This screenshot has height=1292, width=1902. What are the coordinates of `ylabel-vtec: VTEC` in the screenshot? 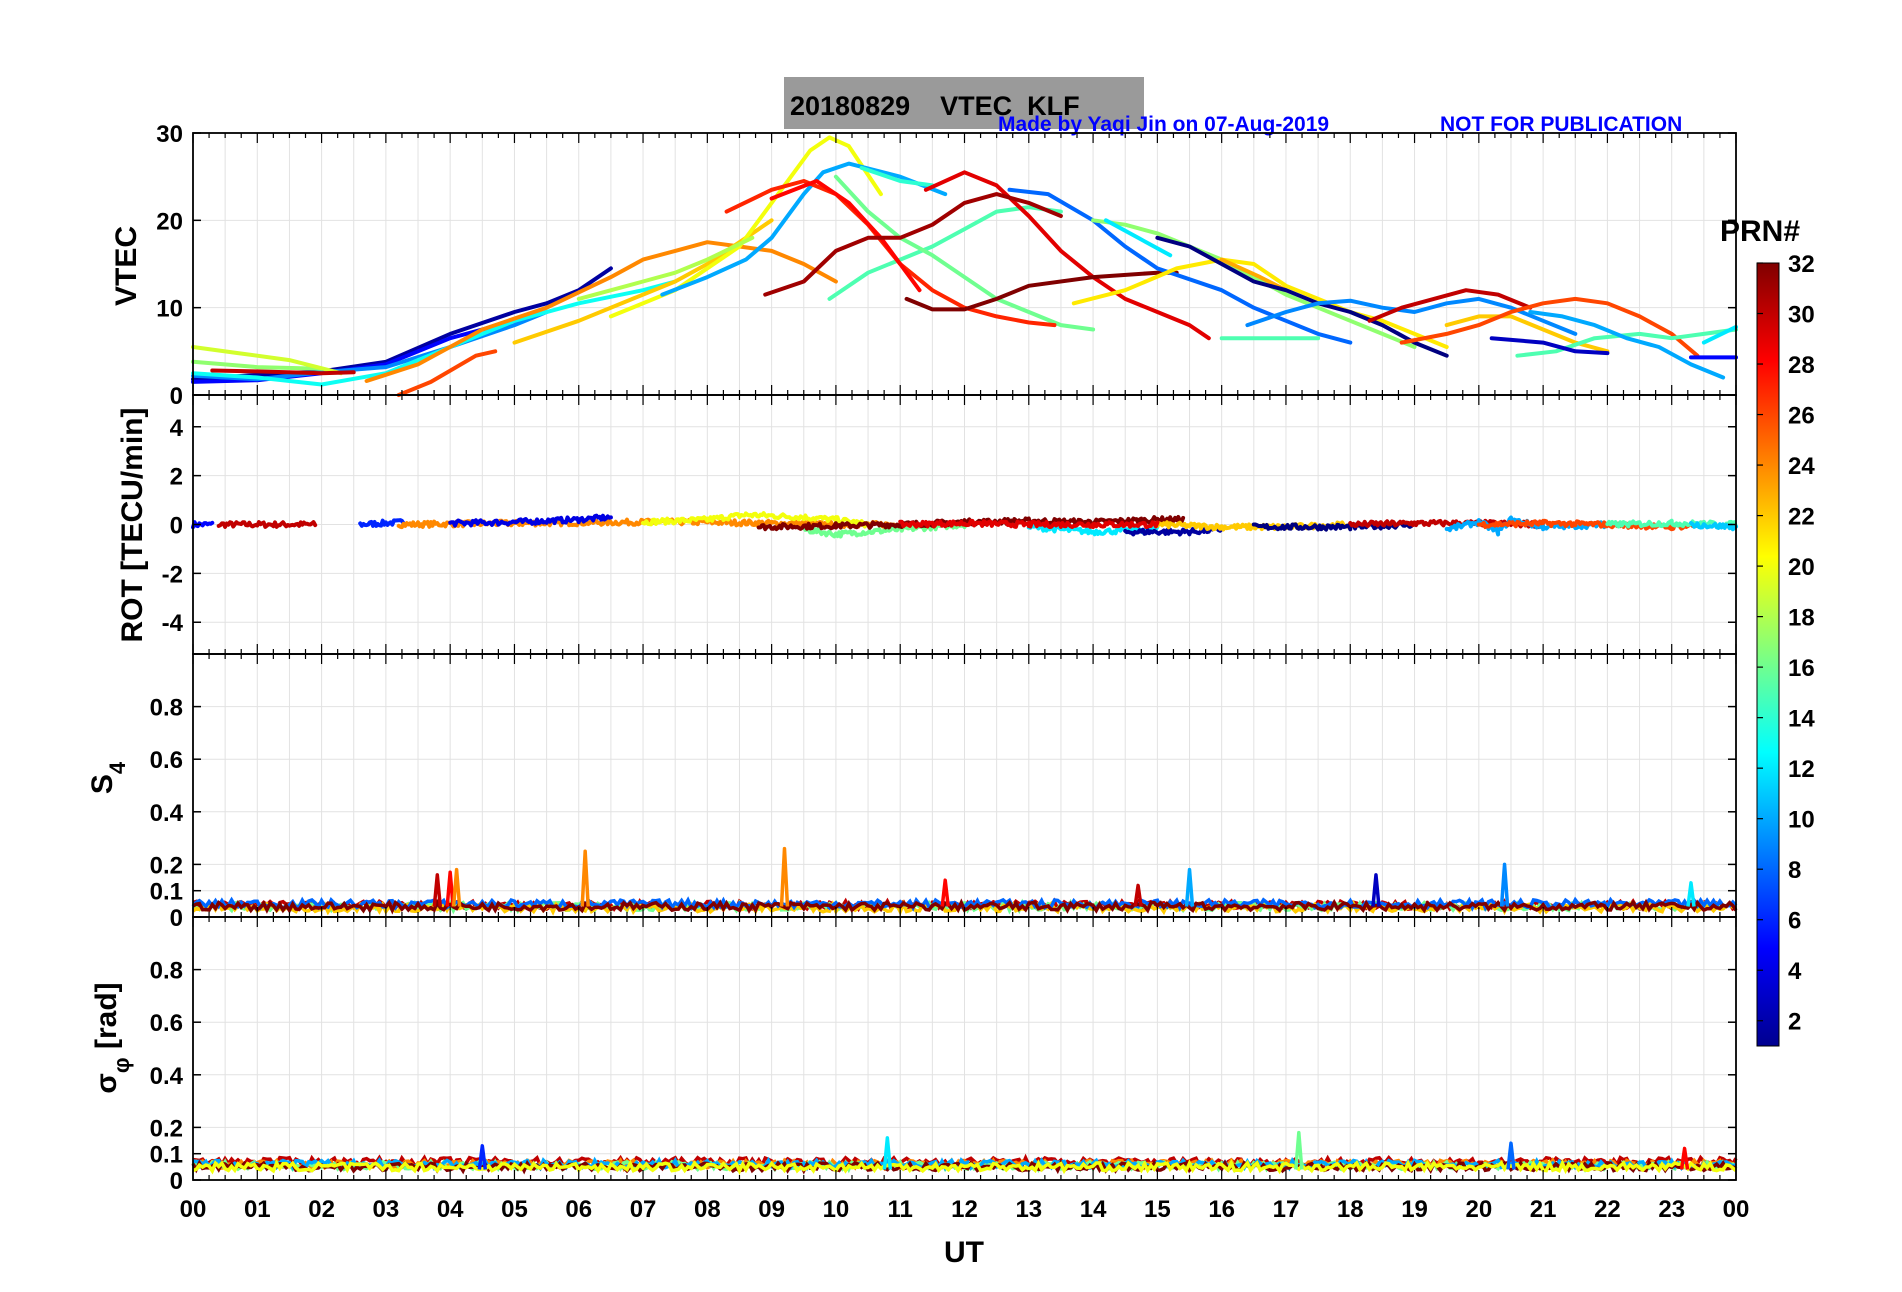 It's located at (126, 266).